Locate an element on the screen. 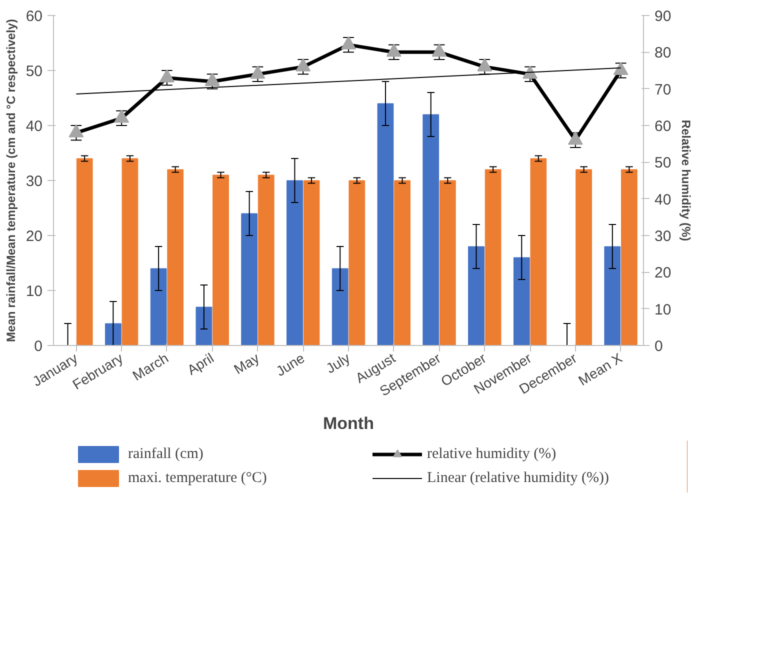  y2-tick-label: 40 is located at coordinates (663, 199).